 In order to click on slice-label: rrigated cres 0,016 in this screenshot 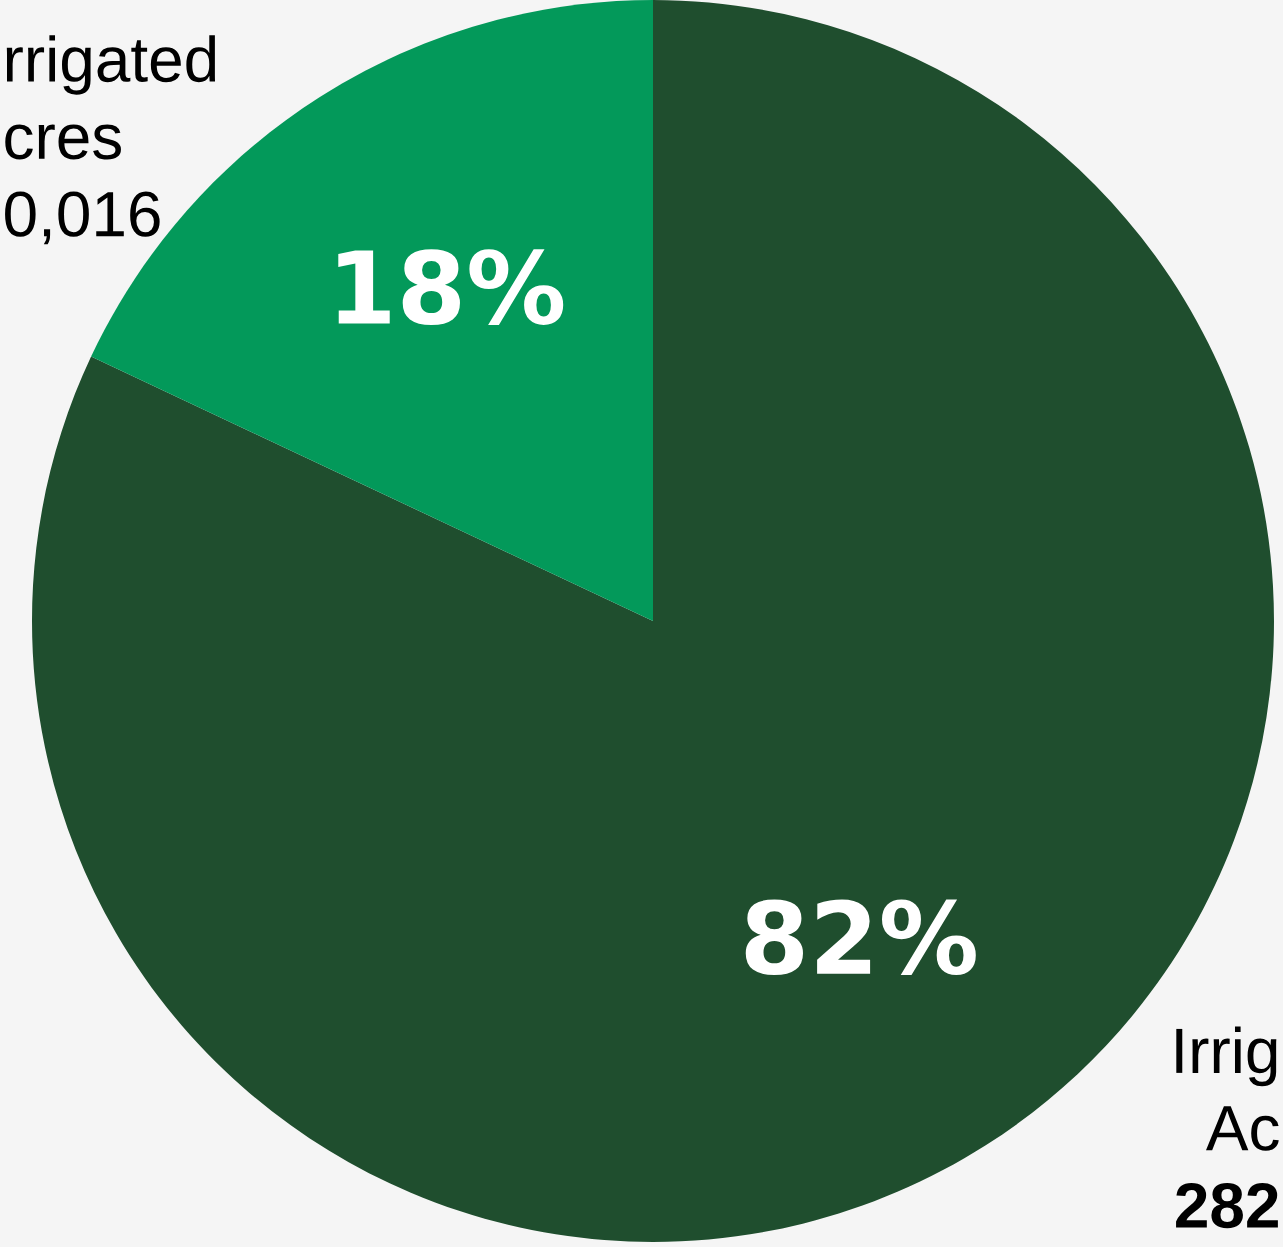, I will do `click(110, 140)`.